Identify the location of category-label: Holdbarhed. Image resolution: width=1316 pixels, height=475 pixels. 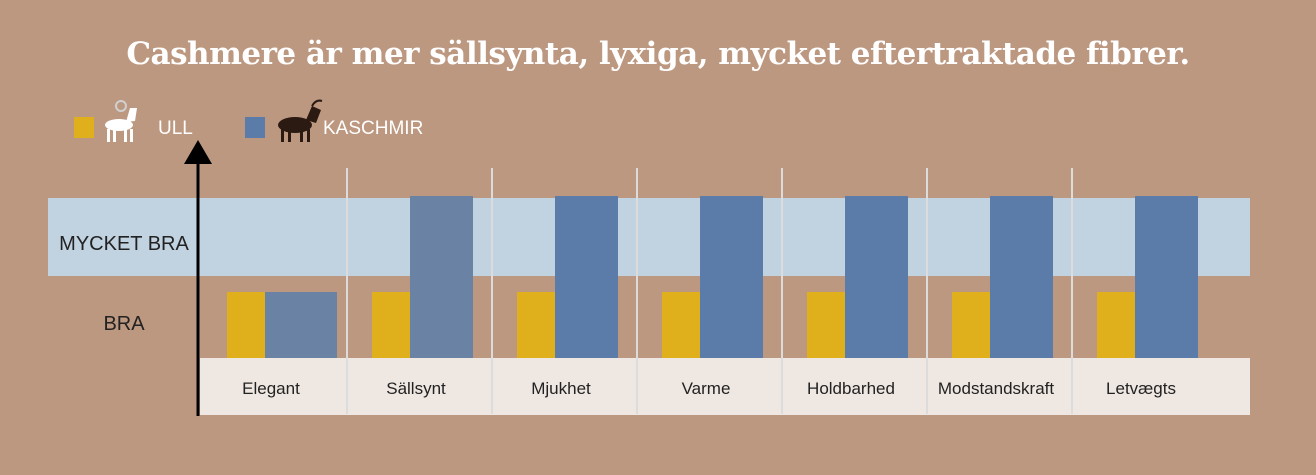
(851, 388).